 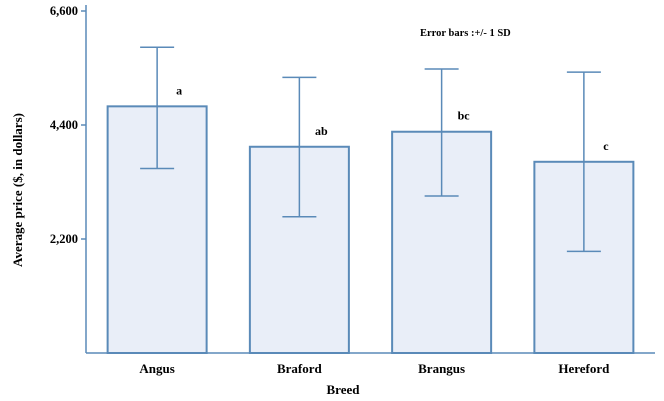 What do you see at coordinates (584, 368) in the screenshot?
I see `x-tick-label: Hereford` at bounding box center [584, 368].